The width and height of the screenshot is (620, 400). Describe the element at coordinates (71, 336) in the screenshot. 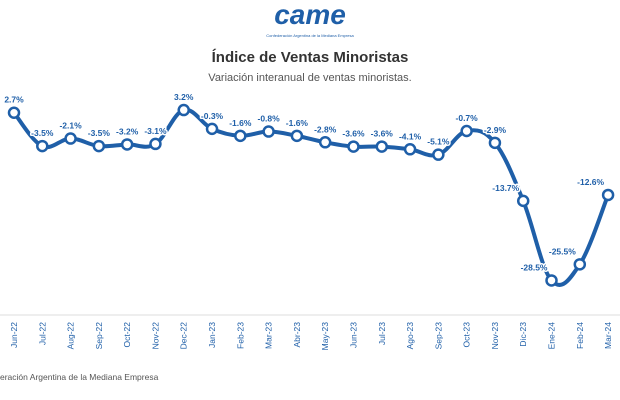

I see `x-tick-label: Aug-22` at that location.